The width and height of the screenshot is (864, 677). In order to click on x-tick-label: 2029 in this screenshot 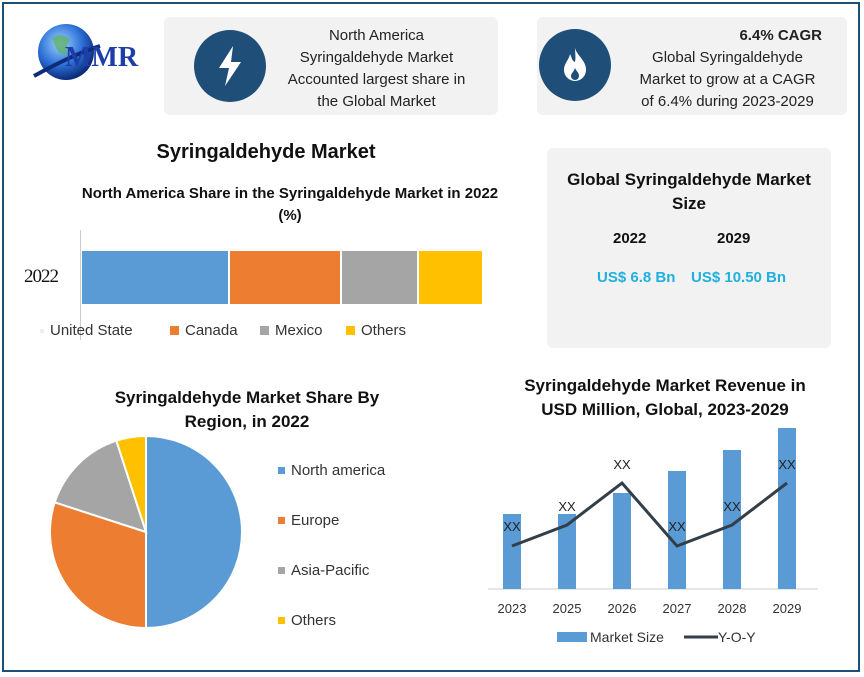, I will do `click(787, 608)`.